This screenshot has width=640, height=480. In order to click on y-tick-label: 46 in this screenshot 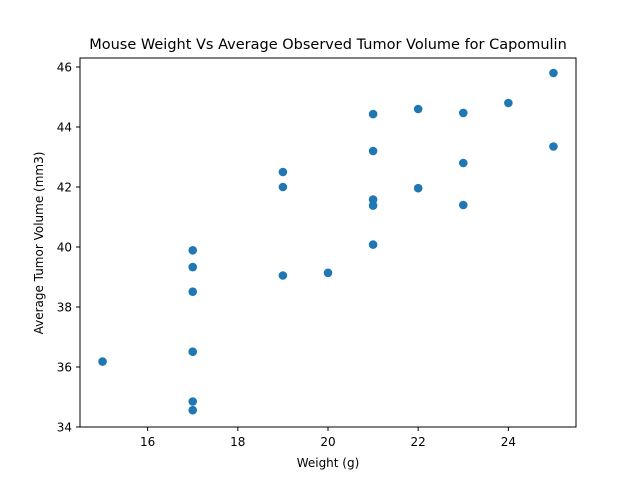, I will do `click(64, 68)`.